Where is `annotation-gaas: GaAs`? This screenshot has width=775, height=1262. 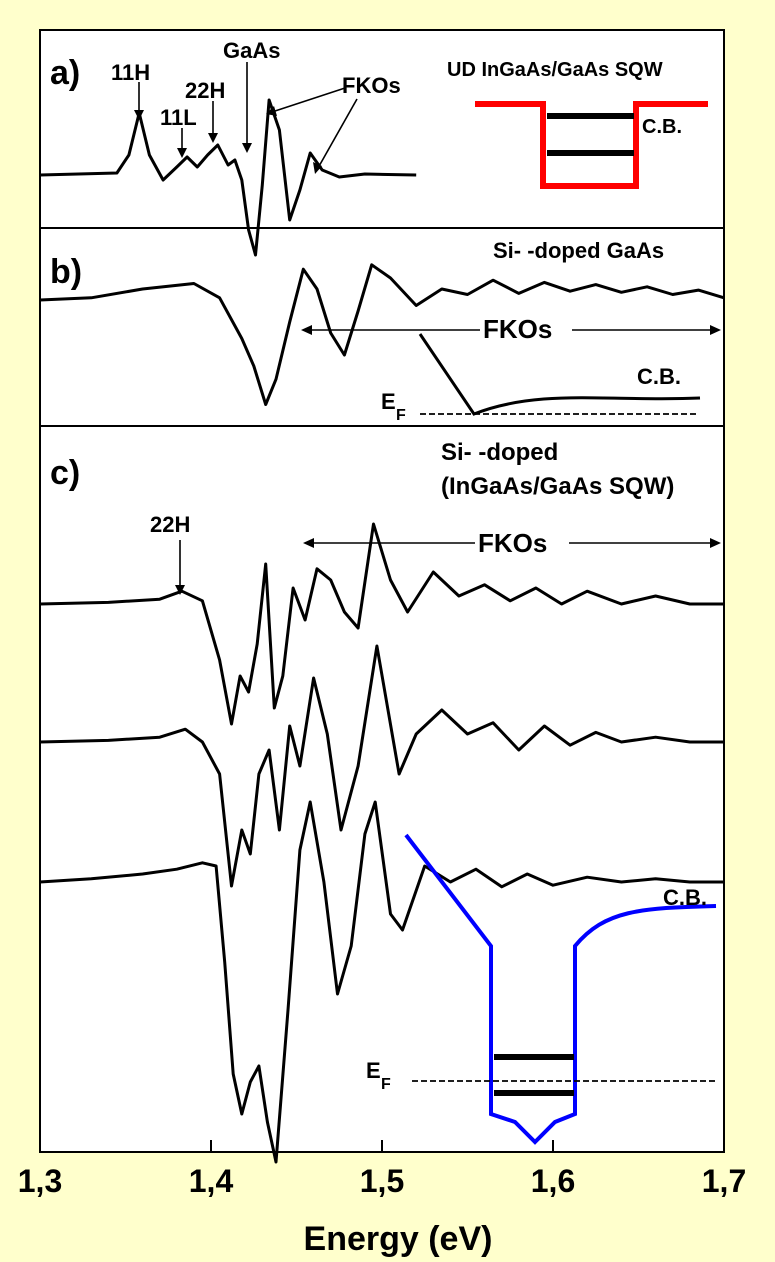
annotation-gaas: GaAs is located at coordinates (251, 50).